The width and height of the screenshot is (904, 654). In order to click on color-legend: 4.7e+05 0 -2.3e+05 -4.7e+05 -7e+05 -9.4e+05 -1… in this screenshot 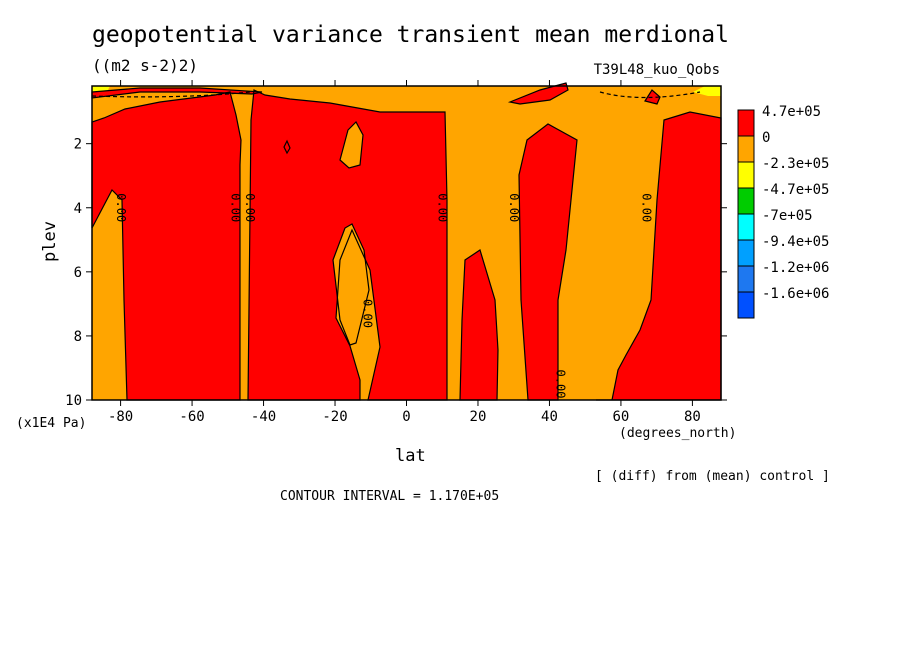, I will do `click(783, 211)`.